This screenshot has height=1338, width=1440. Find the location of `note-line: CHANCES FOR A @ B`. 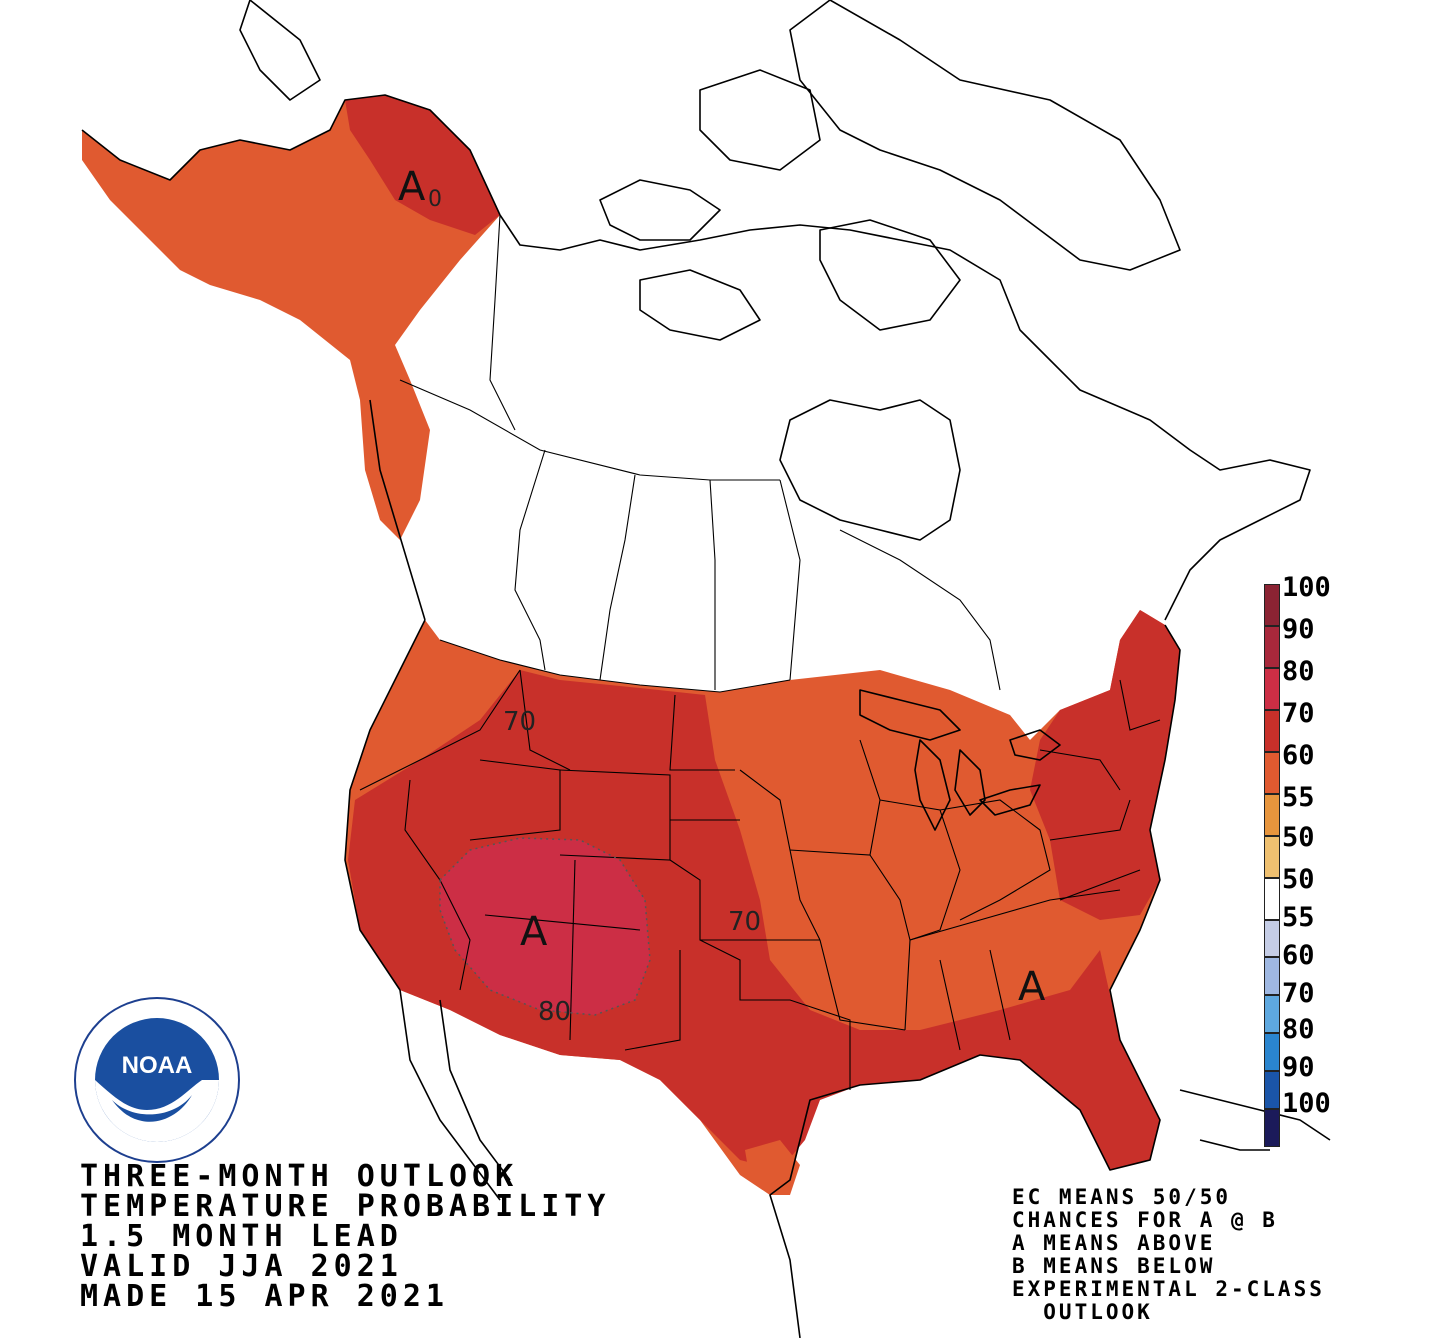

note-line: CHANCES FOR A @ B is located at coordinates (1145, 1220).